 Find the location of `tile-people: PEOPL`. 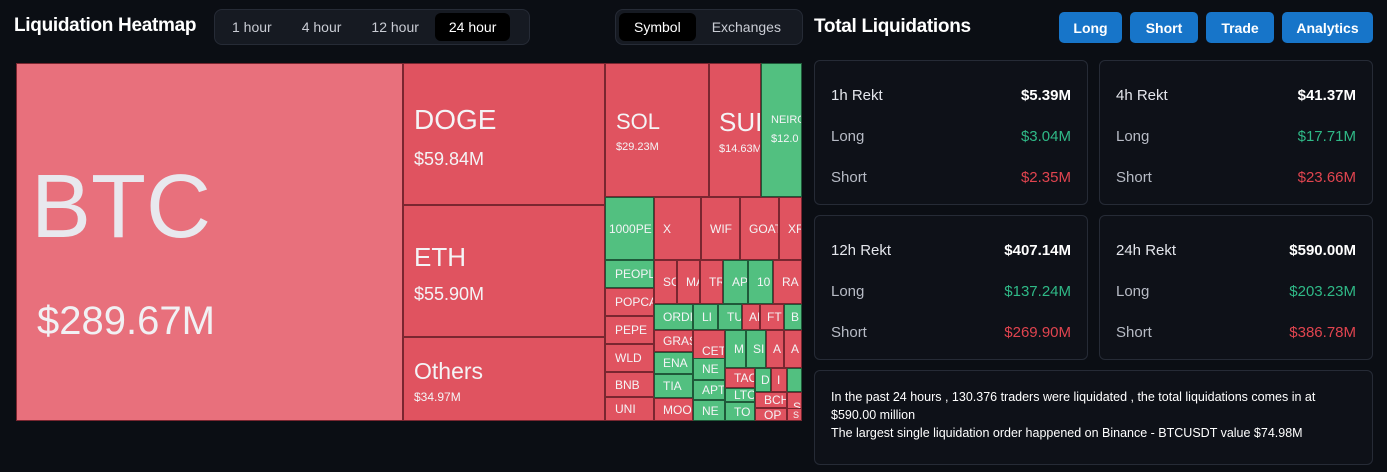

tile-people: PEOPL is located at coordinates (629, 274).